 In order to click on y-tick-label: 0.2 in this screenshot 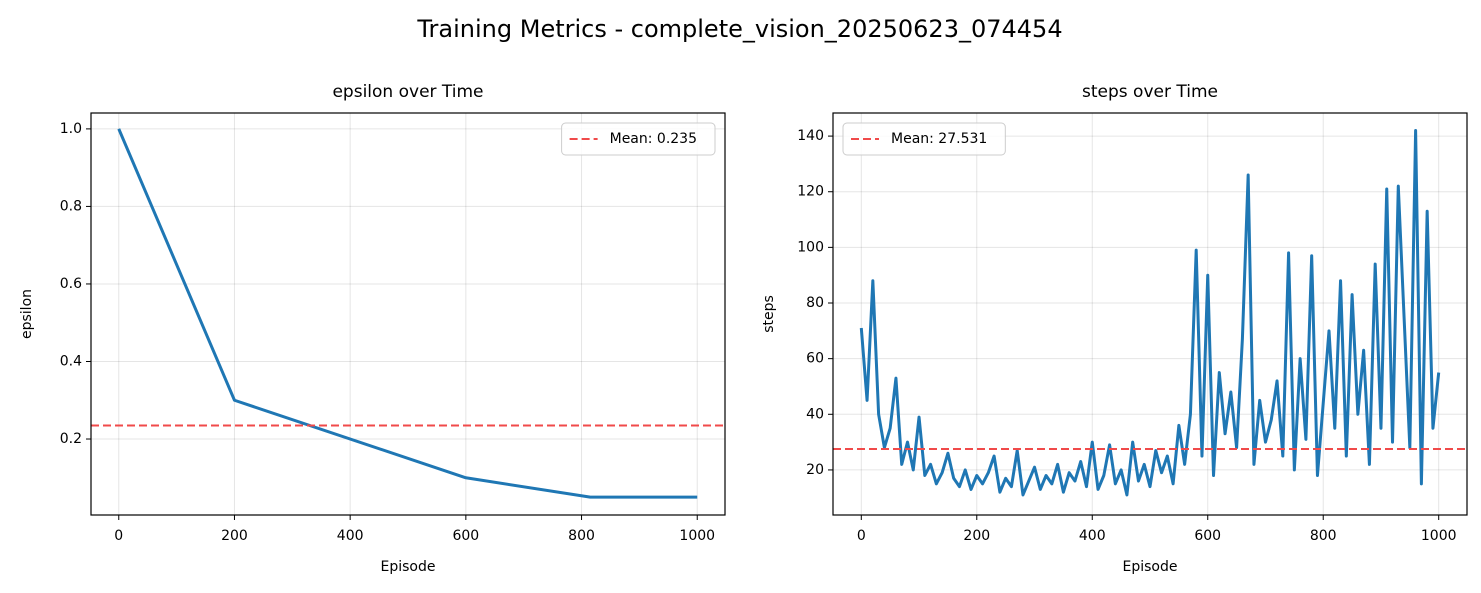, I will do `click(71, 439)`.